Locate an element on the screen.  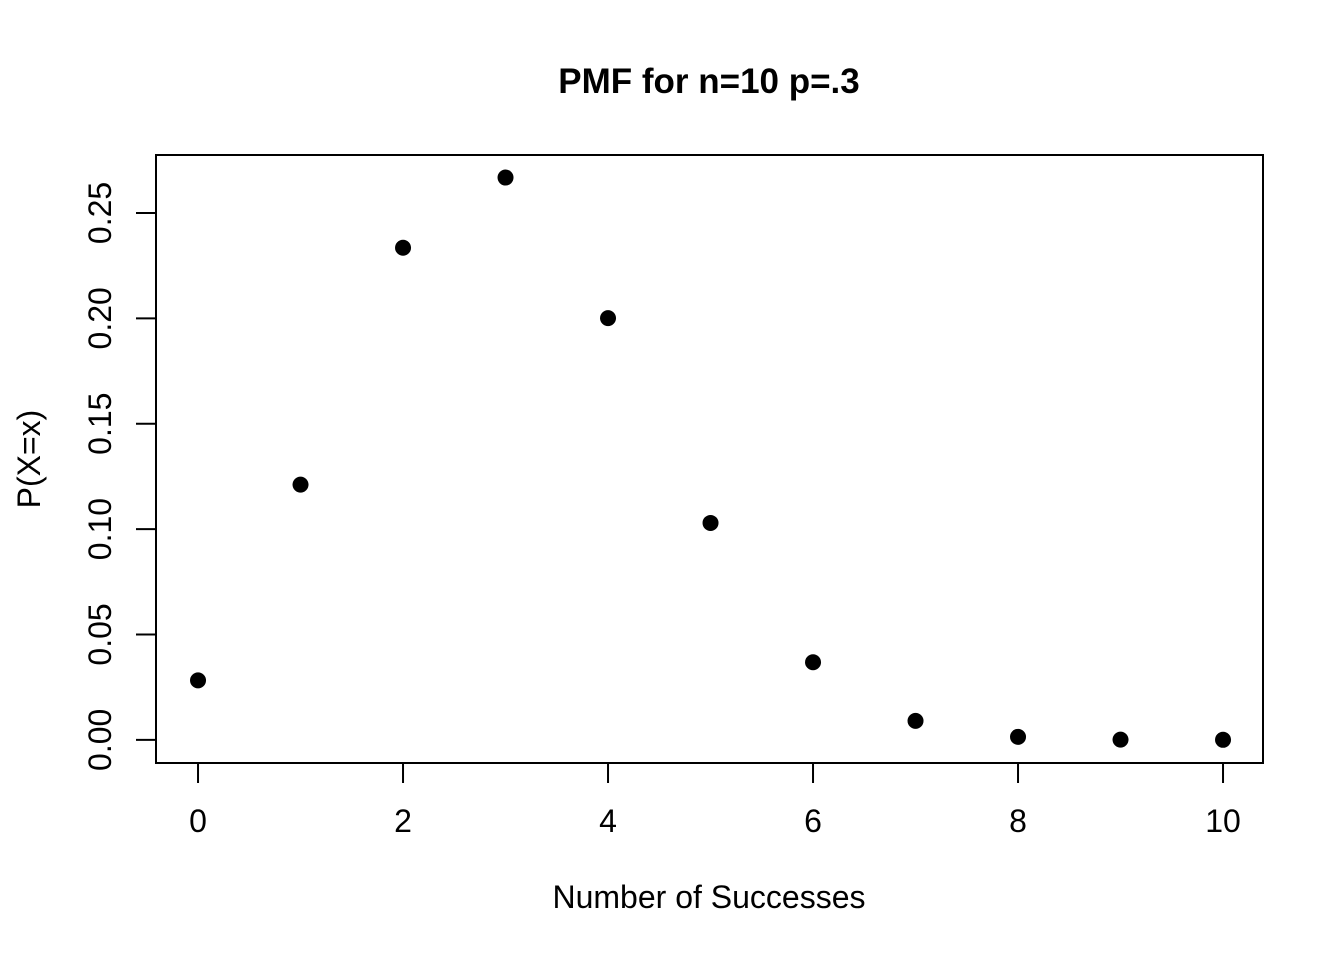
y-axis-label: P(X=x) is located at coordinates (29, 459).